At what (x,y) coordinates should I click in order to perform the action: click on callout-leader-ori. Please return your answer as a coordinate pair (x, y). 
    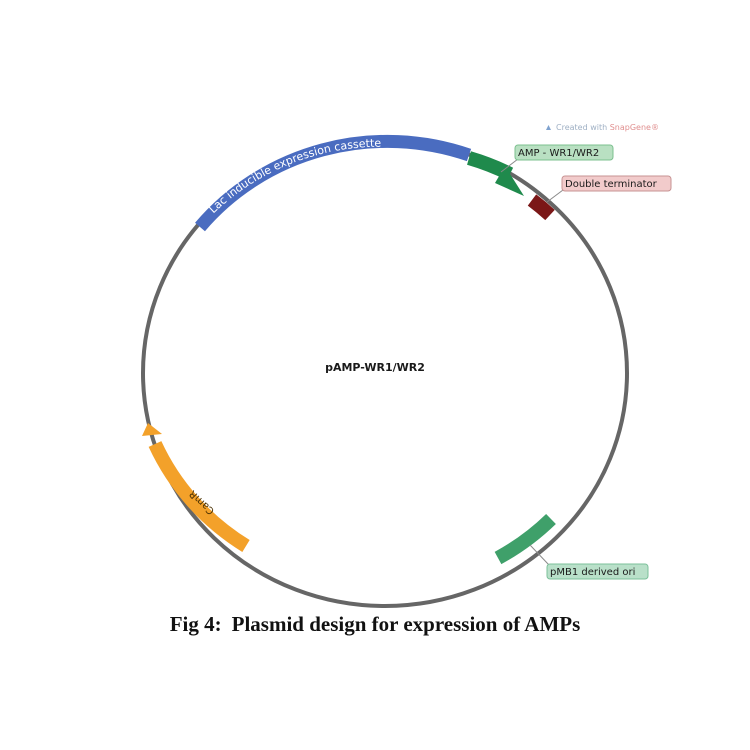
    Looking at the image, I should click on (539, 555).